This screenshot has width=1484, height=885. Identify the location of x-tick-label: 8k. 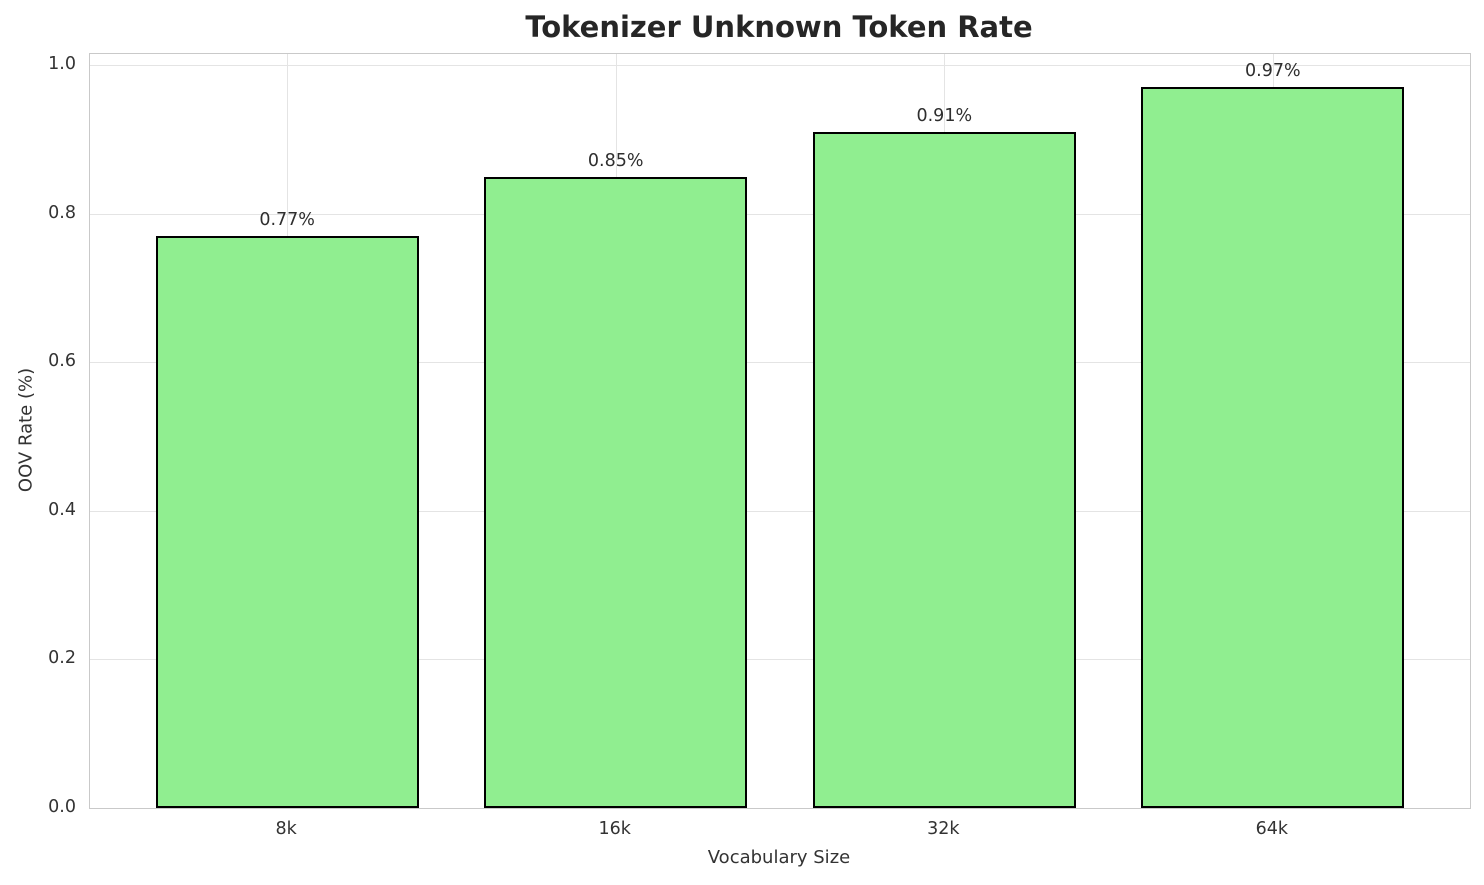
(286, 829).